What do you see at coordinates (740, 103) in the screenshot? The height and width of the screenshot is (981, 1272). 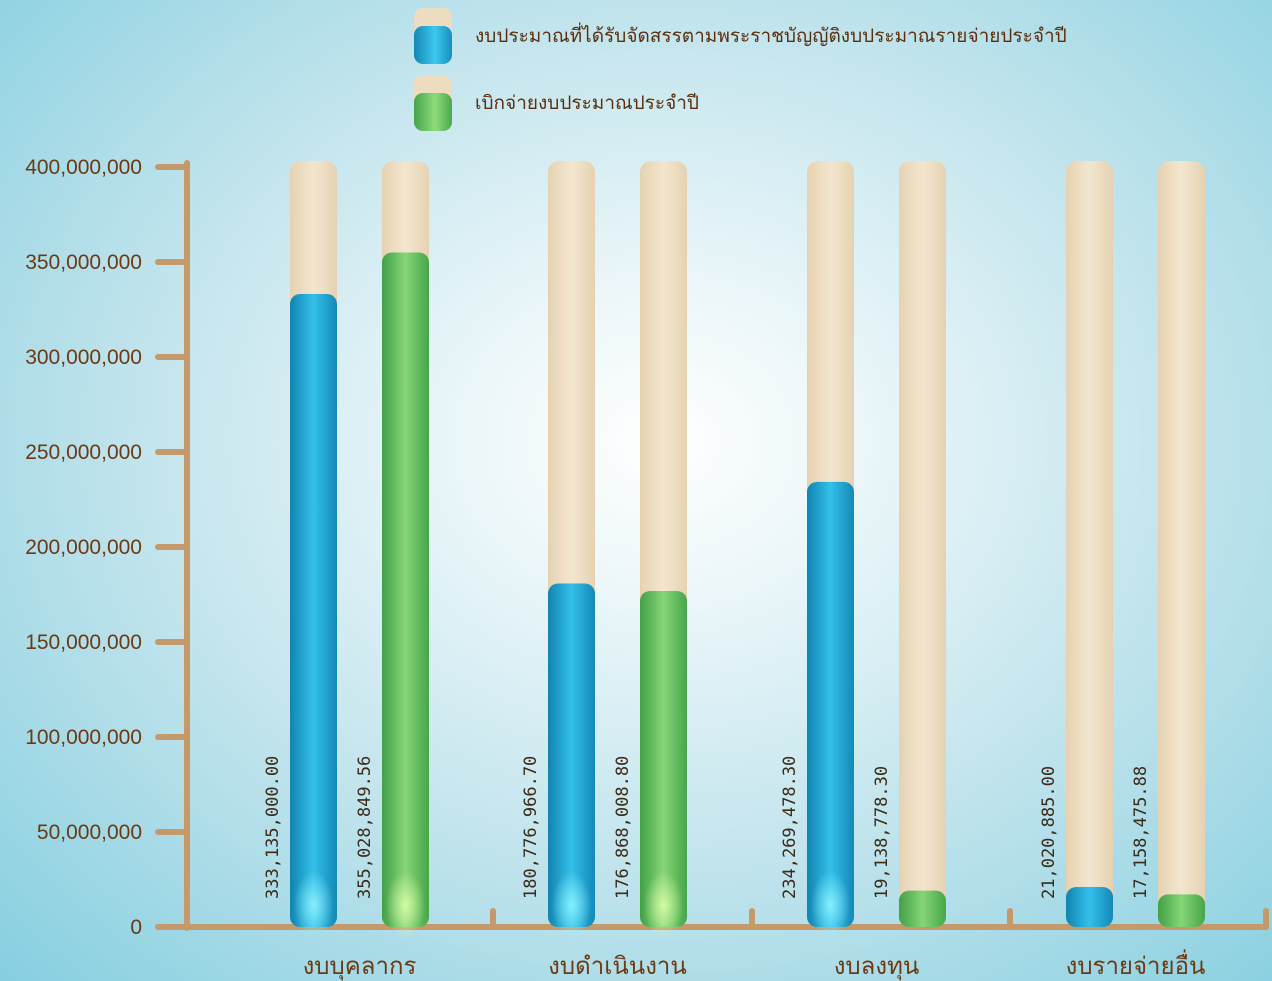 I see `legend-item-disbursed: เบิกจ่ายงบประมาณประจำปี` at bounding box center [740, 103].